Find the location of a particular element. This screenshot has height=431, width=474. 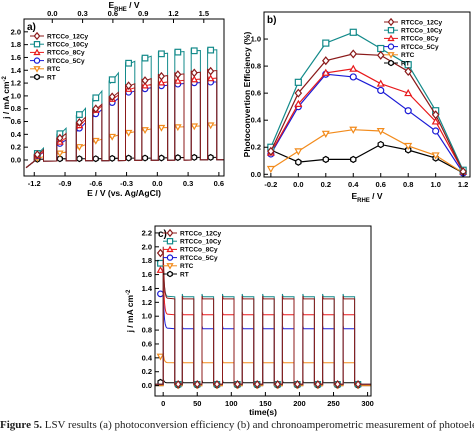

x-axis-label: E / V (vs. Ag/AgCl) is located at coordinates (124, 193).